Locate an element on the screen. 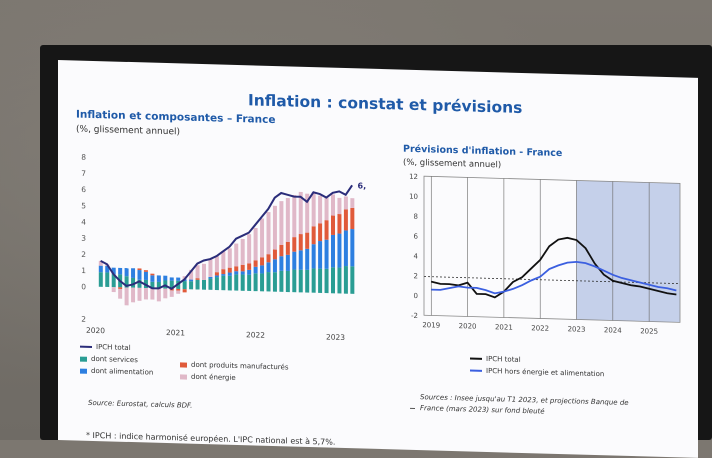 The image size is (712, 458). x-tick-label: 2021 is located at coordinates (175, 333).